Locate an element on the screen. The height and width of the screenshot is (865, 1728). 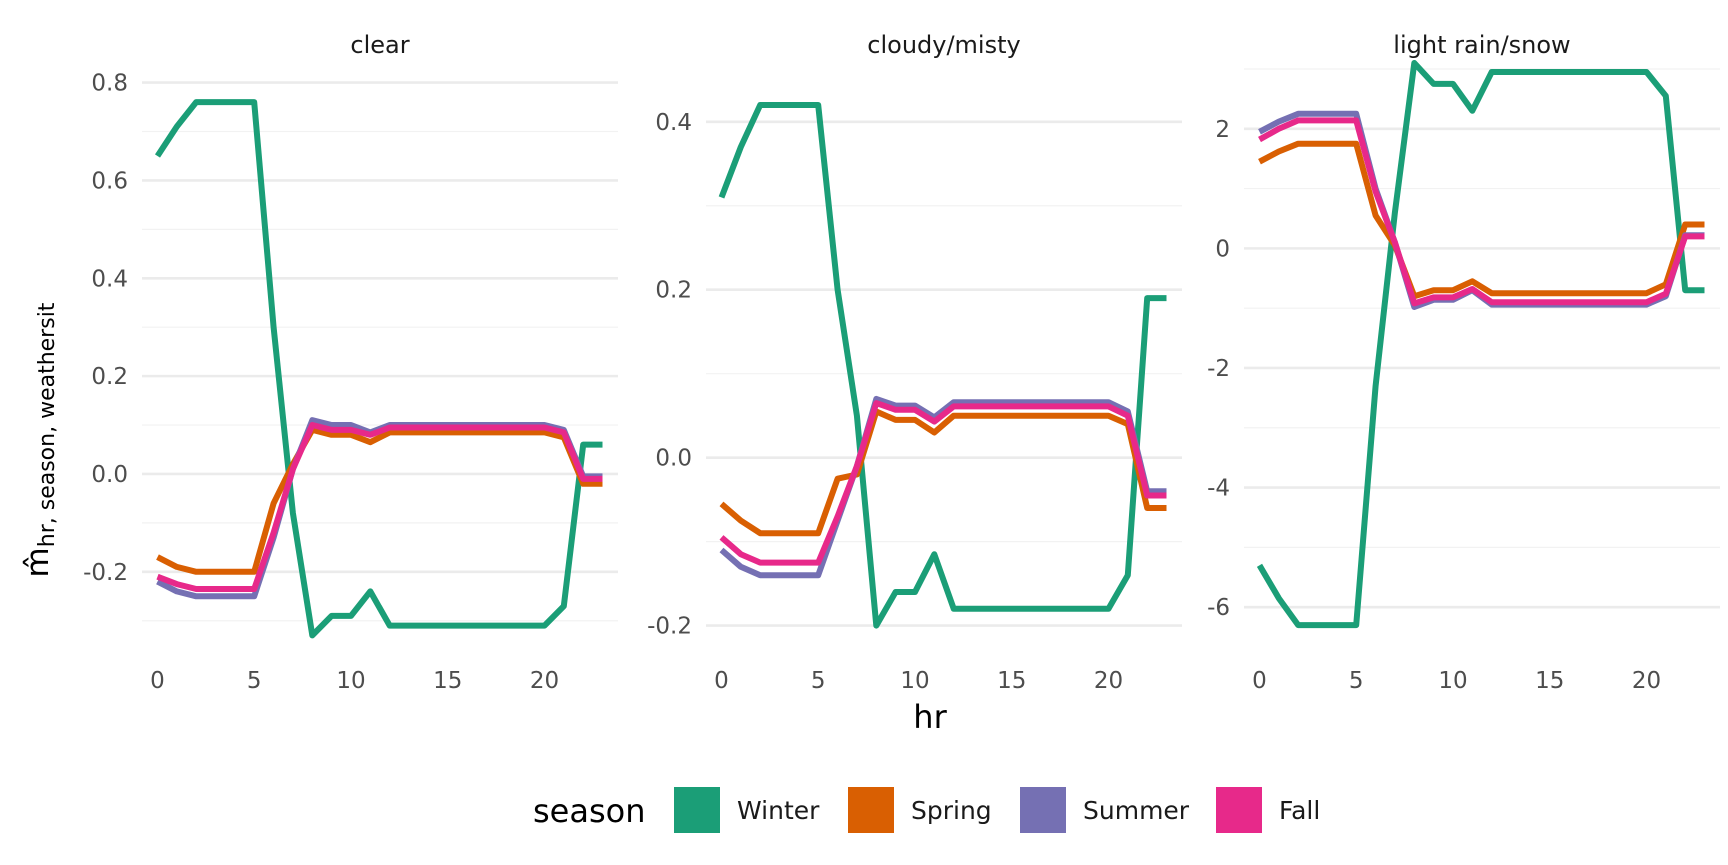
legend-label: Winter is located at coordinates (778, 810).